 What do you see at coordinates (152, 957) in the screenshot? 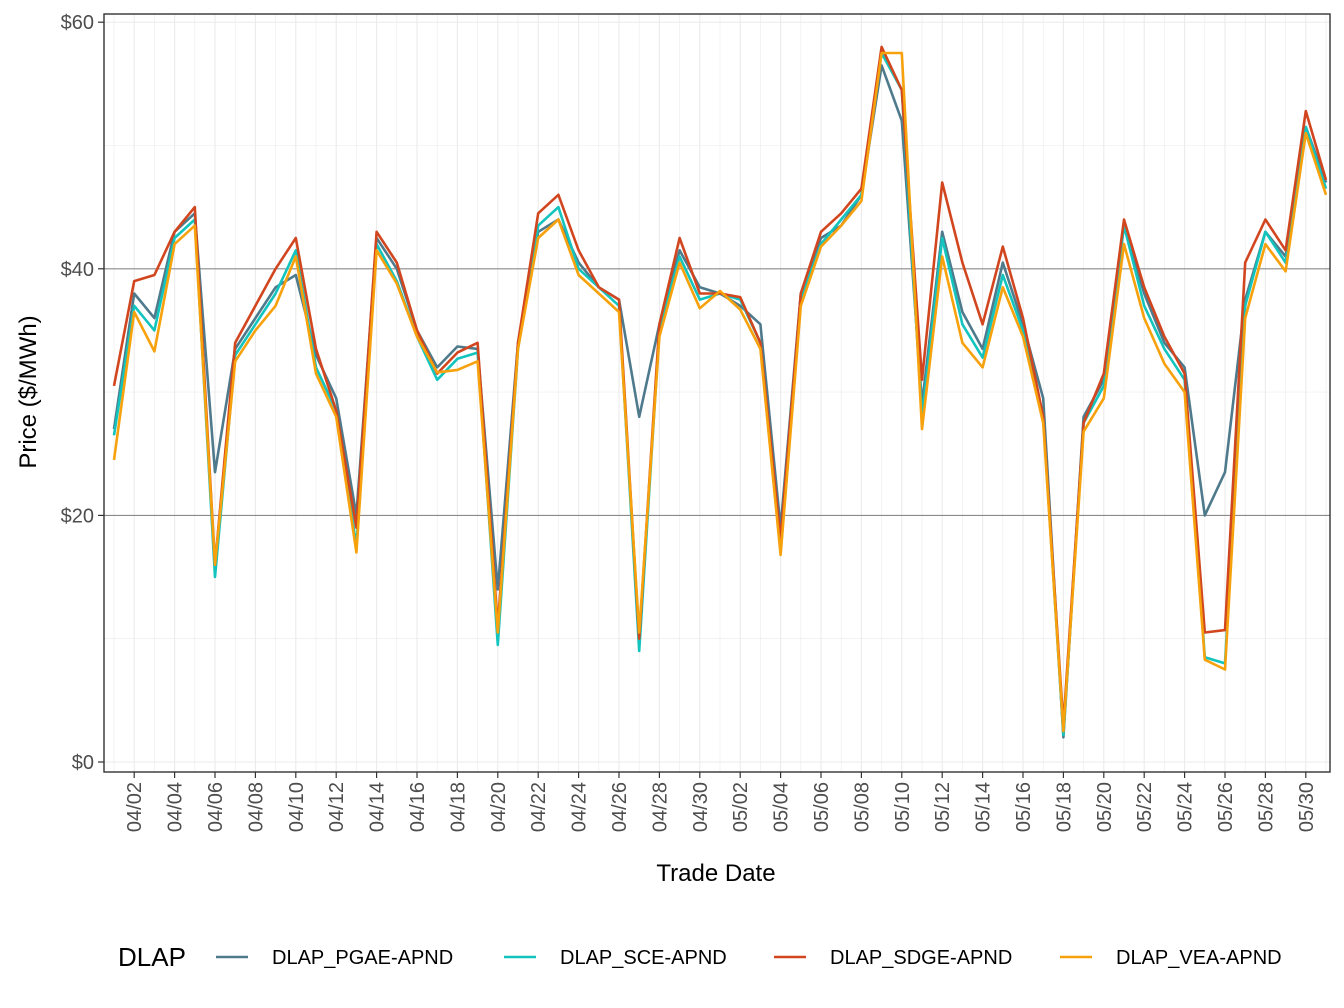
I see `legend-title: DLAP` at bounding box center [152, 957].